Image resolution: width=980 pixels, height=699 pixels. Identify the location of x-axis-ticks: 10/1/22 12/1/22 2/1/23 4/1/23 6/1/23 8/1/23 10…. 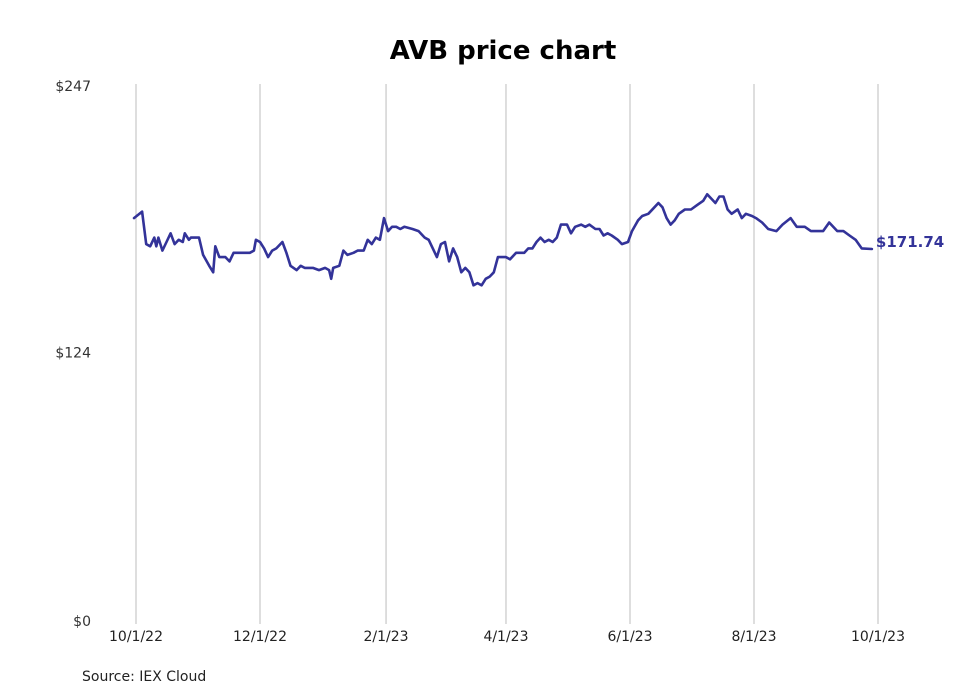
(507, 637).